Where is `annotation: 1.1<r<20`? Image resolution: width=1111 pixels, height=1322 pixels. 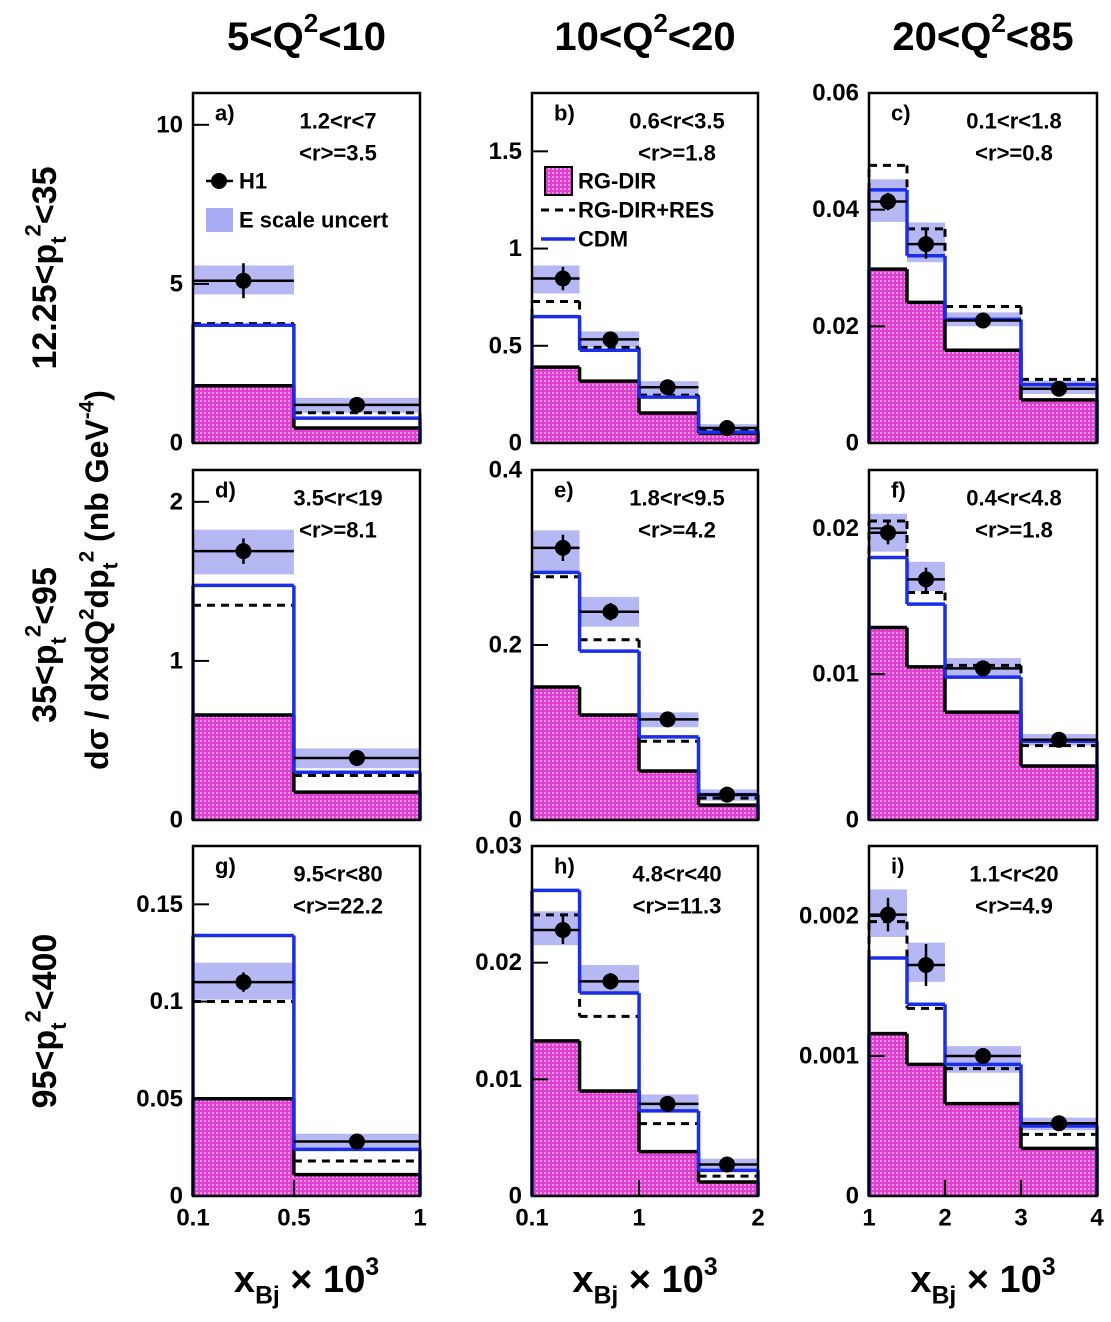 annotation: 1.1<r<20 is located at coordinates (1013, 874).